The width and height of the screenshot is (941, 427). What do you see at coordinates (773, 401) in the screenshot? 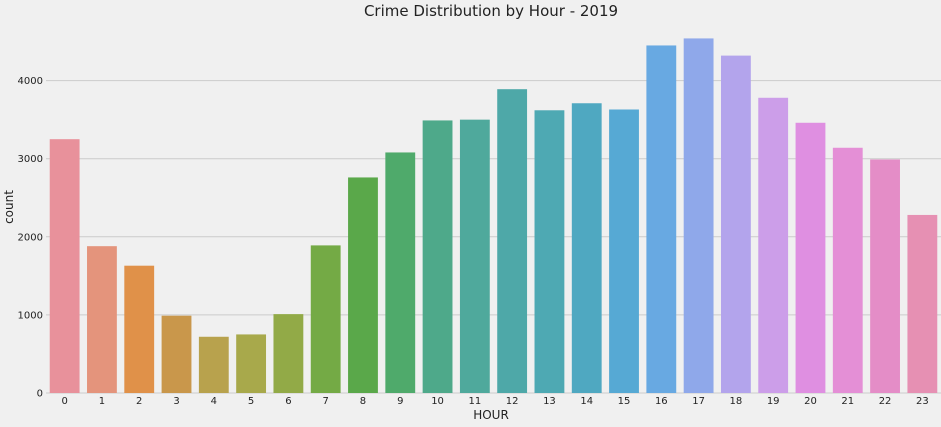
I see `x-tick-label: 19` at bounding box center [773, 401].